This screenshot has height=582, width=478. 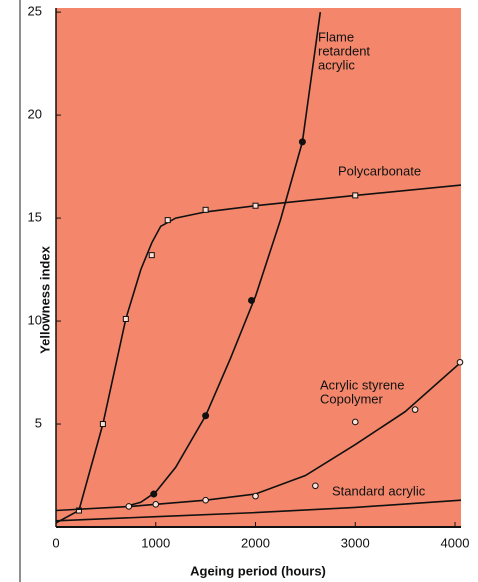 What do you see at coordinates (255, 542) in the screenshot?
I see `x-tick-label: 2000` at bounding box center [255, 542].